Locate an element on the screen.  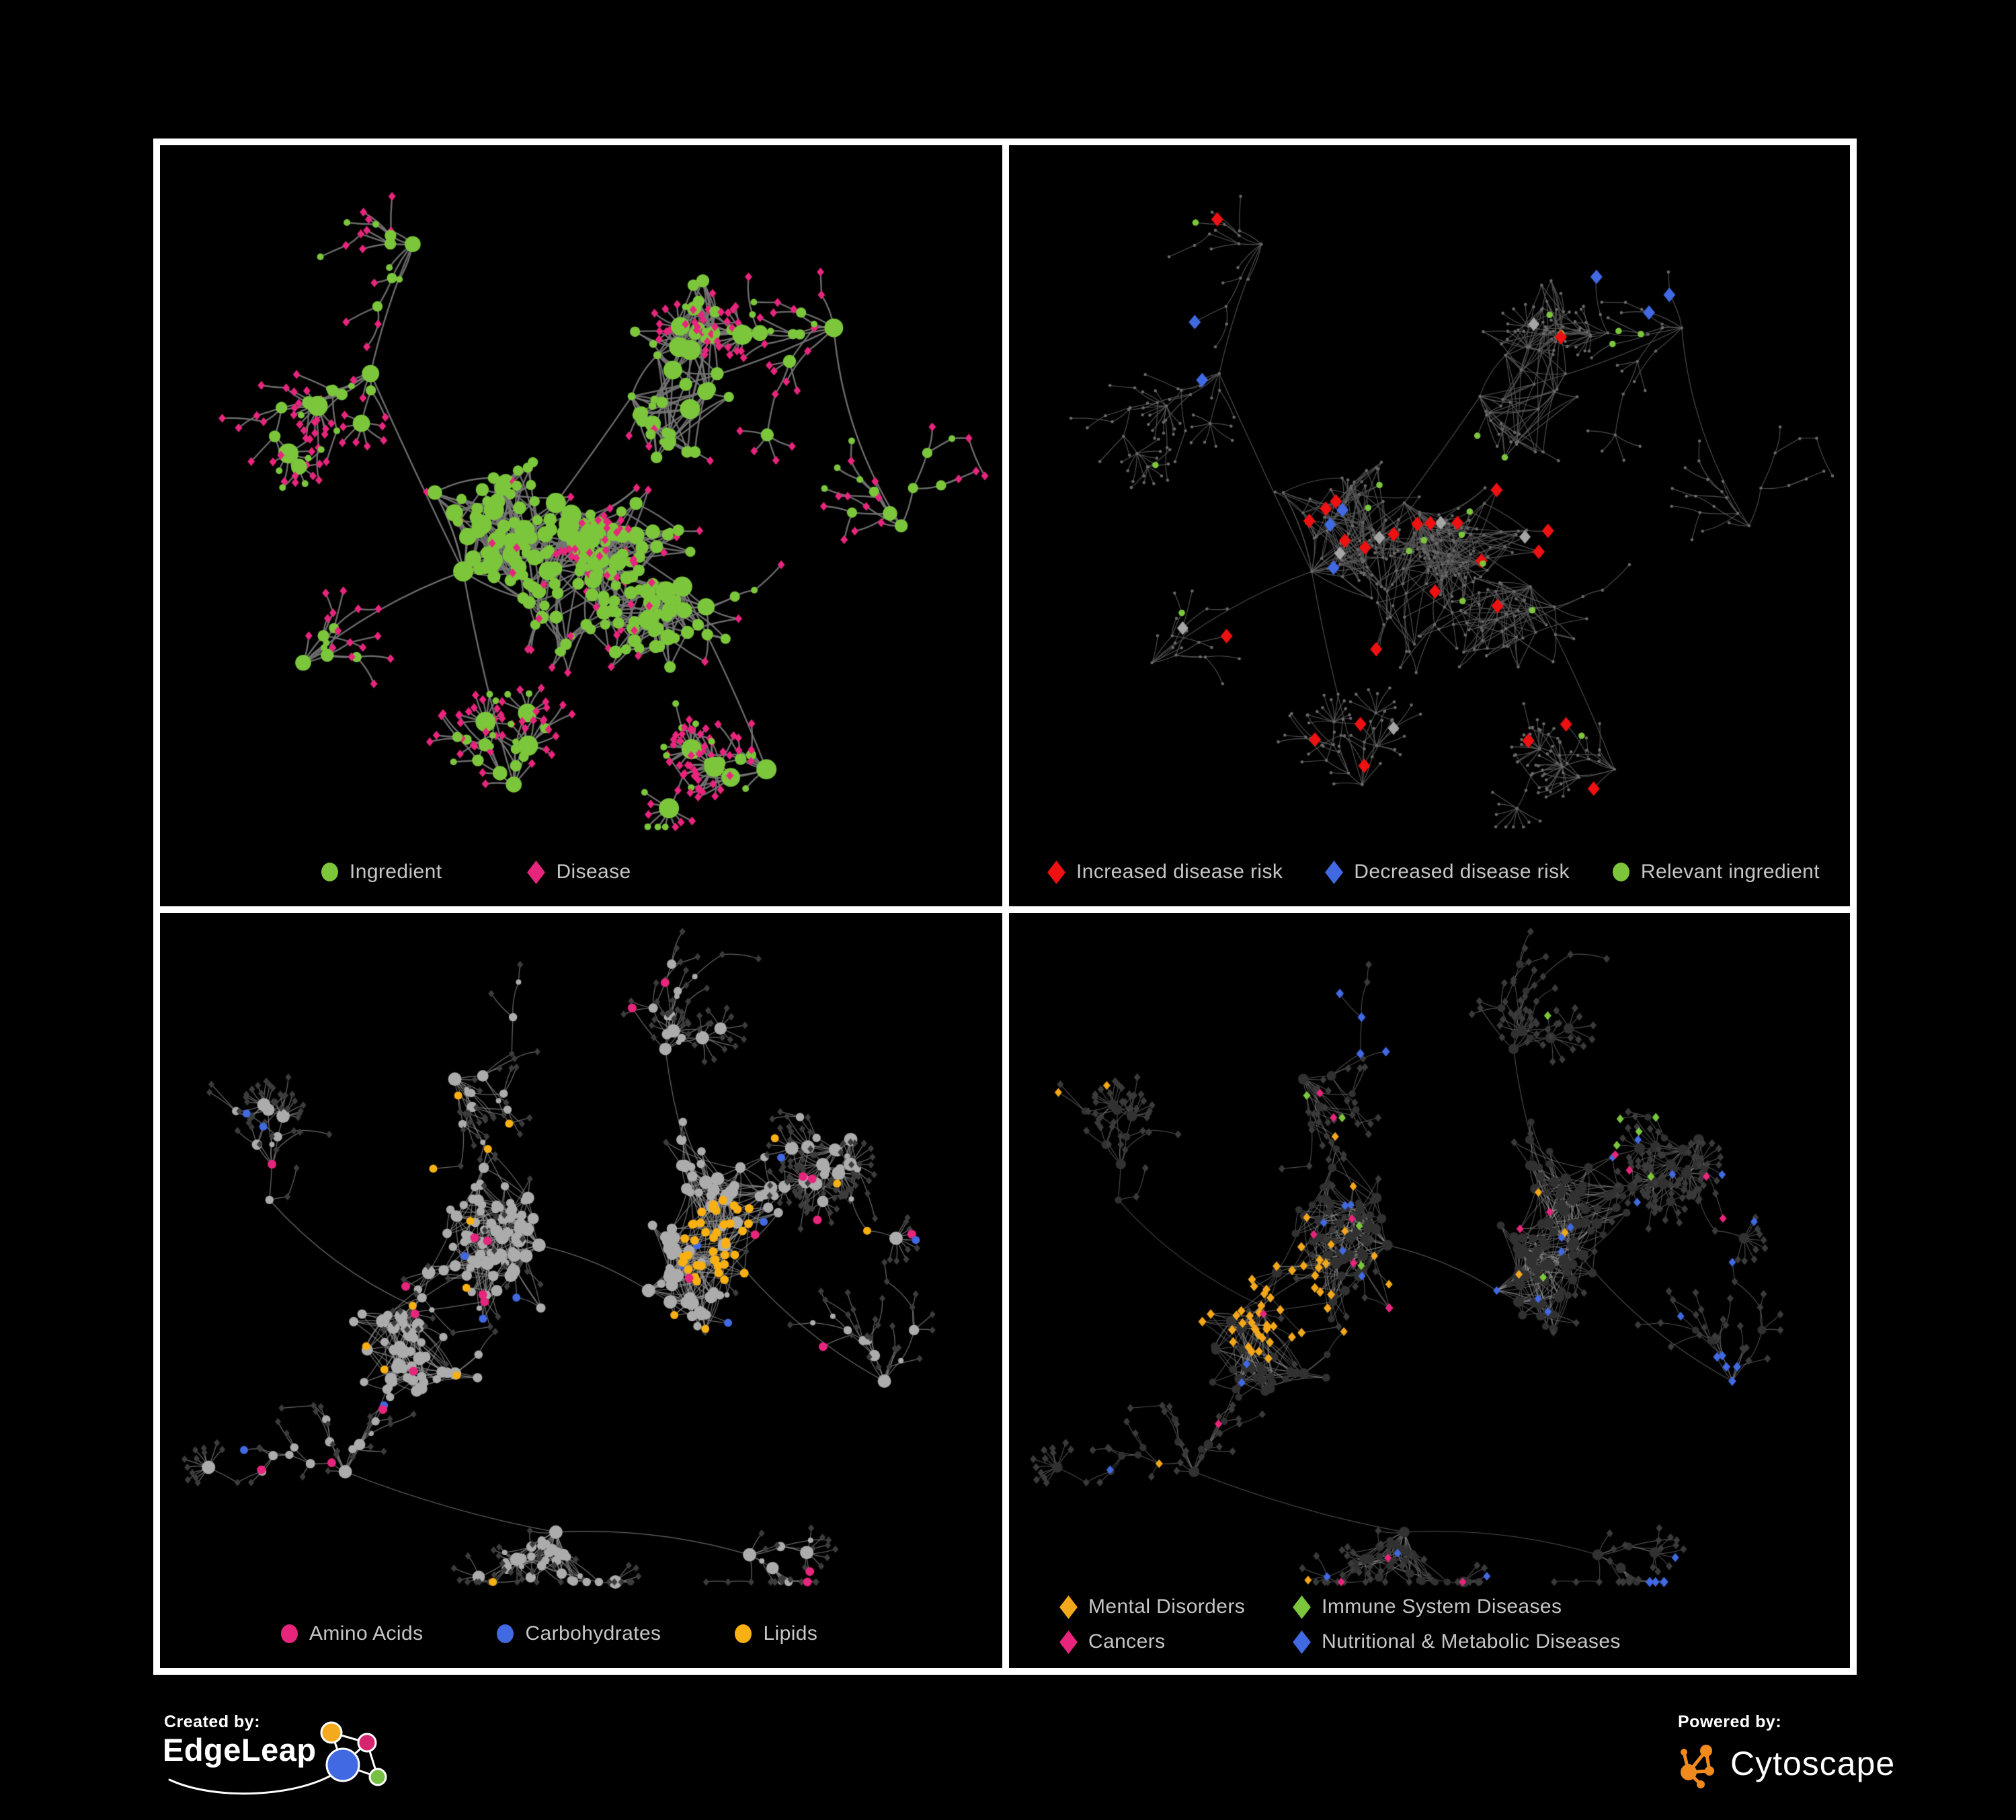
legend-item: Relevant ingredient is located at coordinates (1716, 872).